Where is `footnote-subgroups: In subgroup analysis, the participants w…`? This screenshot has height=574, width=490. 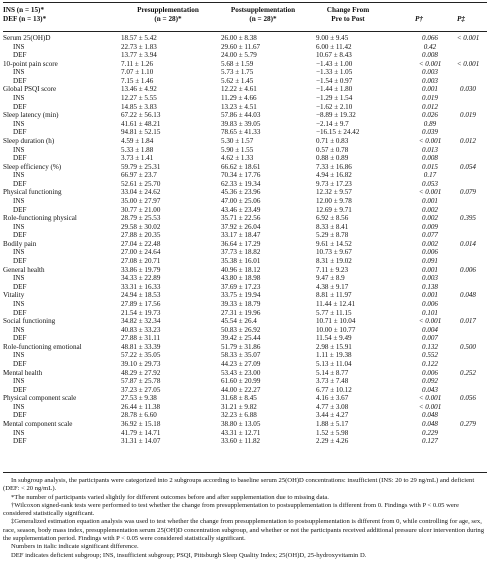 footnote-subgroups: In subgroup analysis, the participants w… is located at coordinates (239, 485).